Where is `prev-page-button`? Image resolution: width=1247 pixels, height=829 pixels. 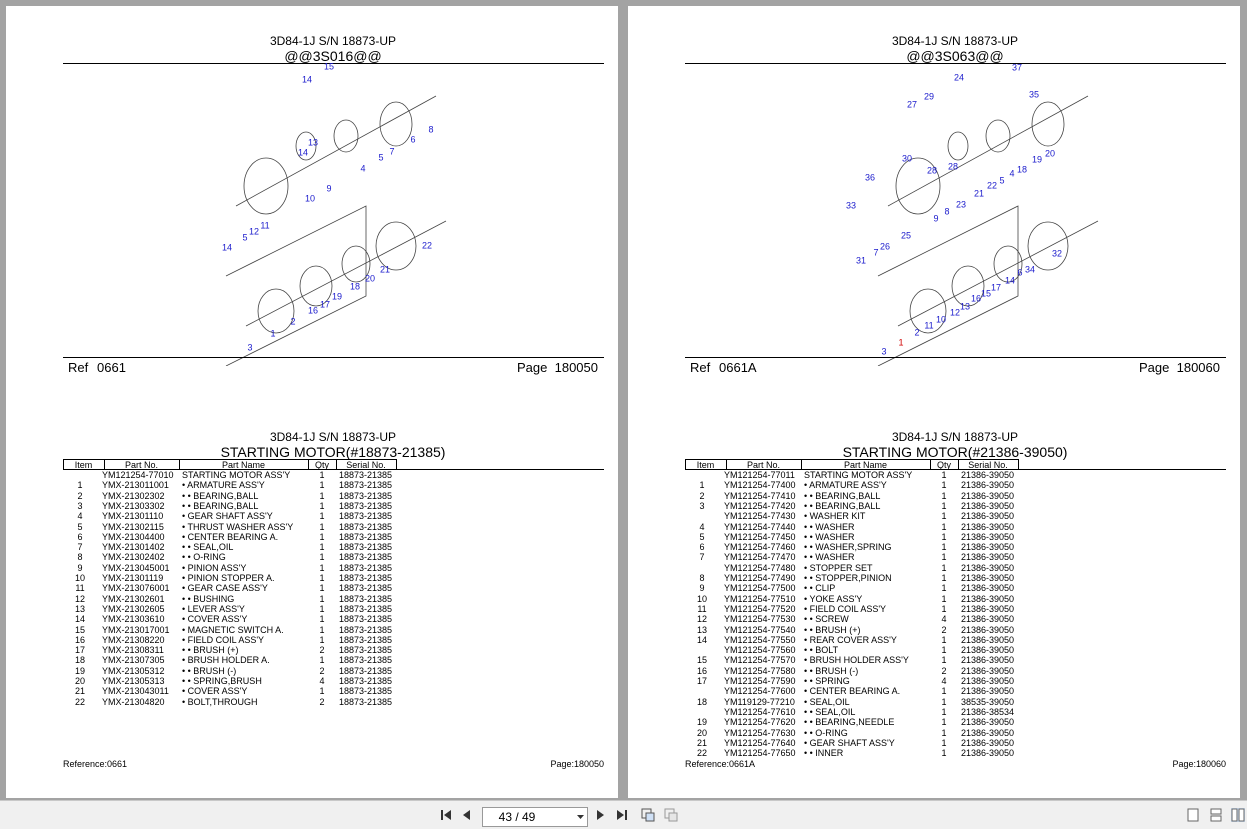 prev-page-button is located at coordinates (467, 815).